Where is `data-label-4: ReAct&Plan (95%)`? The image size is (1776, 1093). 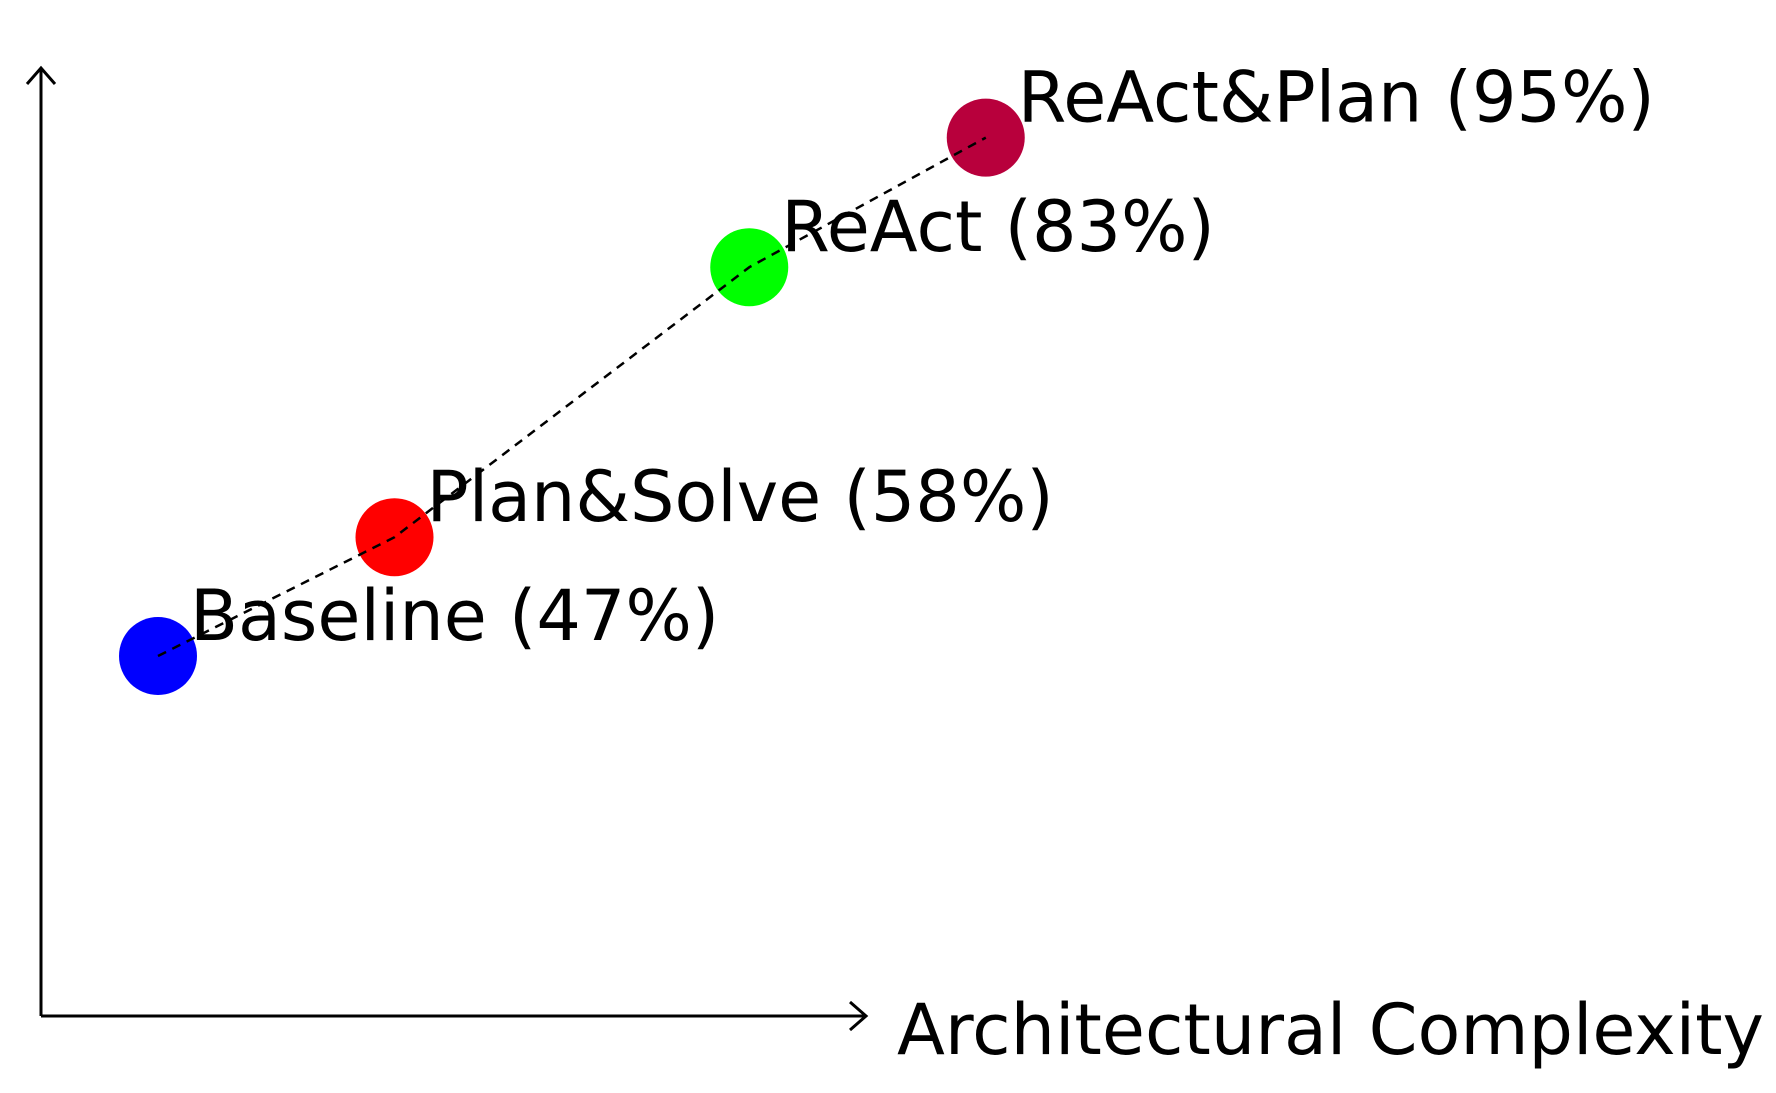 data-label-4: ReAct&Plan (95%) is located at coordinates (1336, 98).